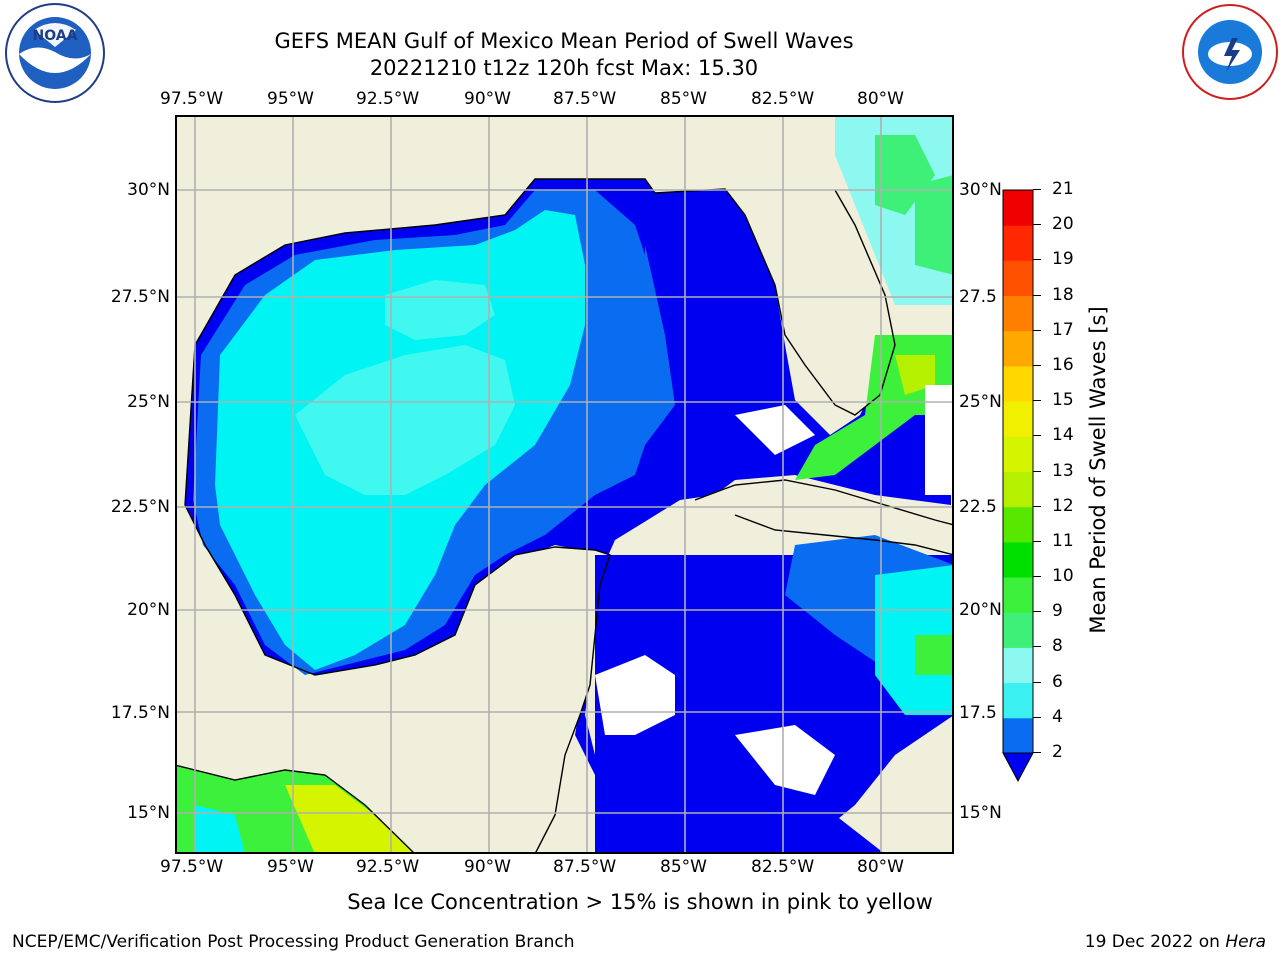  I want to click on noaa-logo: NOAA, so click(55, 55).